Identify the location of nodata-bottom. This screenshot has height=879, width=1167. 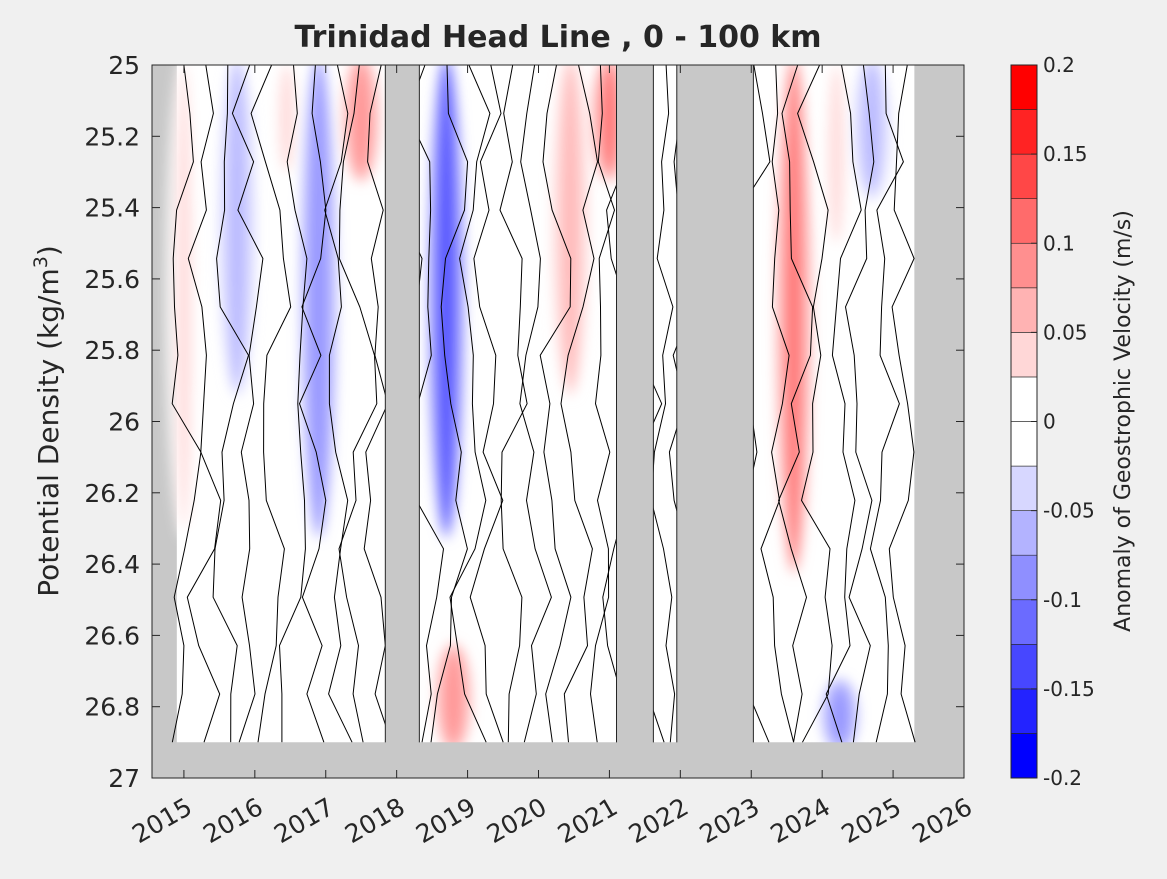
(558, 760).